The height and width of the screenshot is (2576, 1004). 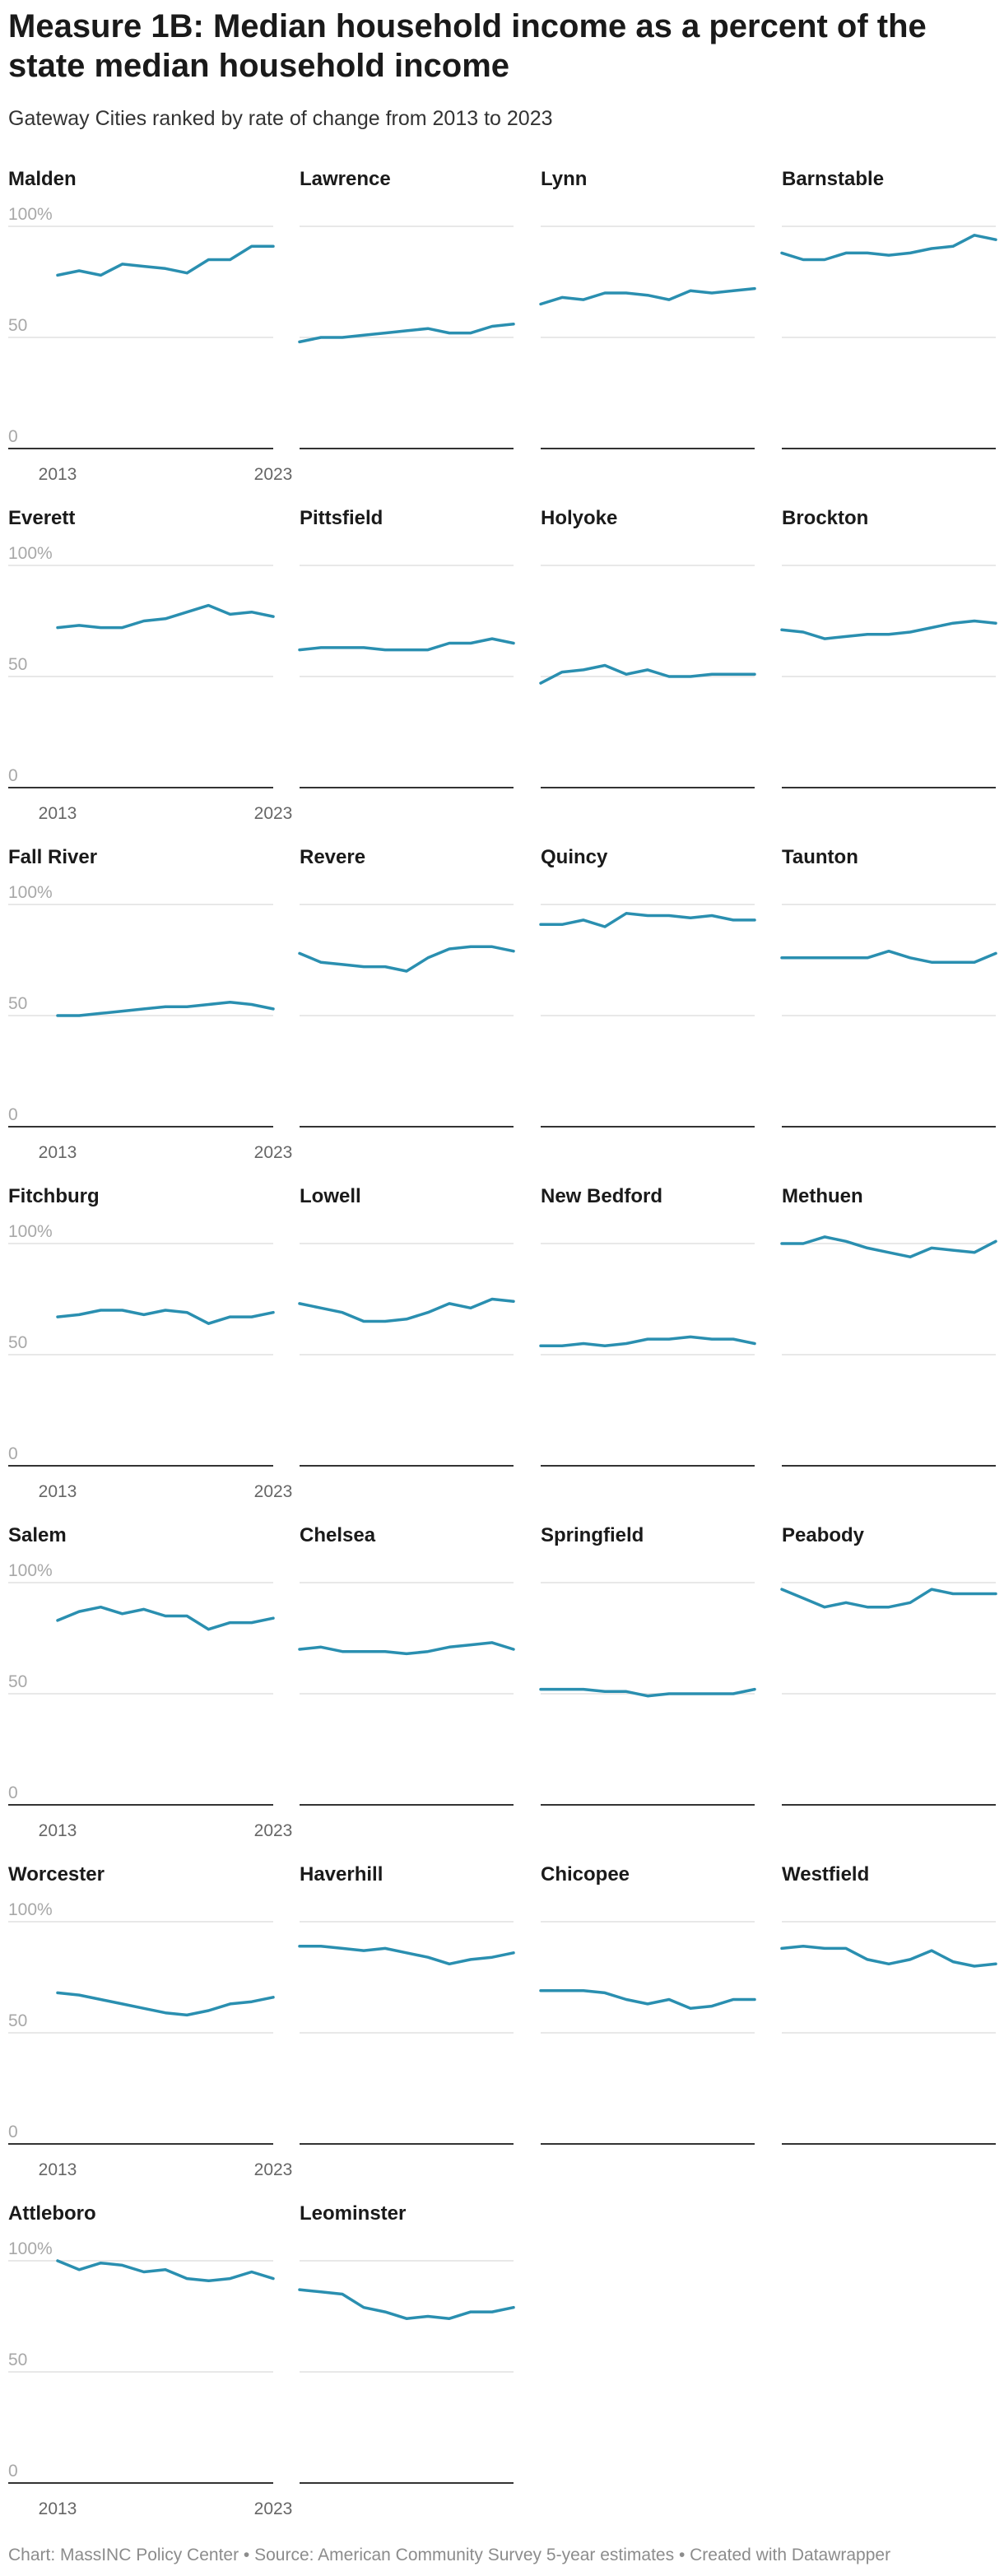 What do you see at coordinates (647, 1665) in the screenshot?
I see `panel-springfield: Springfield` at bounding box center [647, 1665].